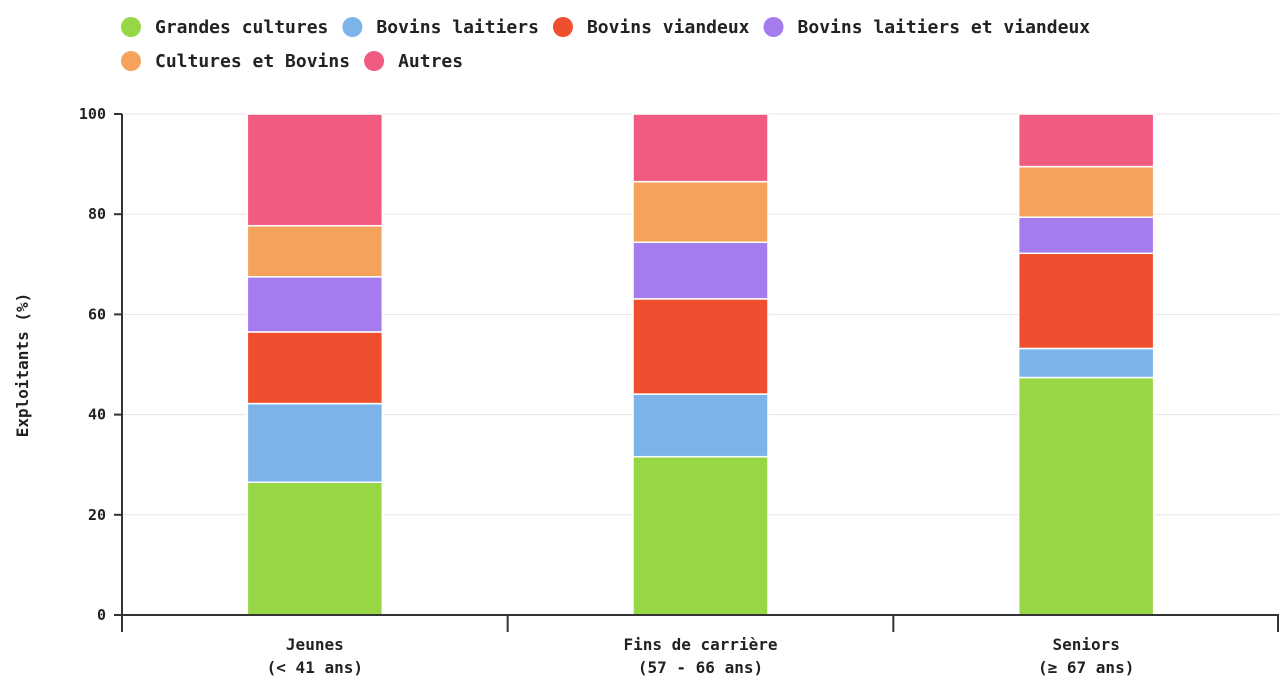  What do you see at coordinates (97, 314) in the screenshot?
I see `y-tick-label: 60` at bounding box center [97, 314].